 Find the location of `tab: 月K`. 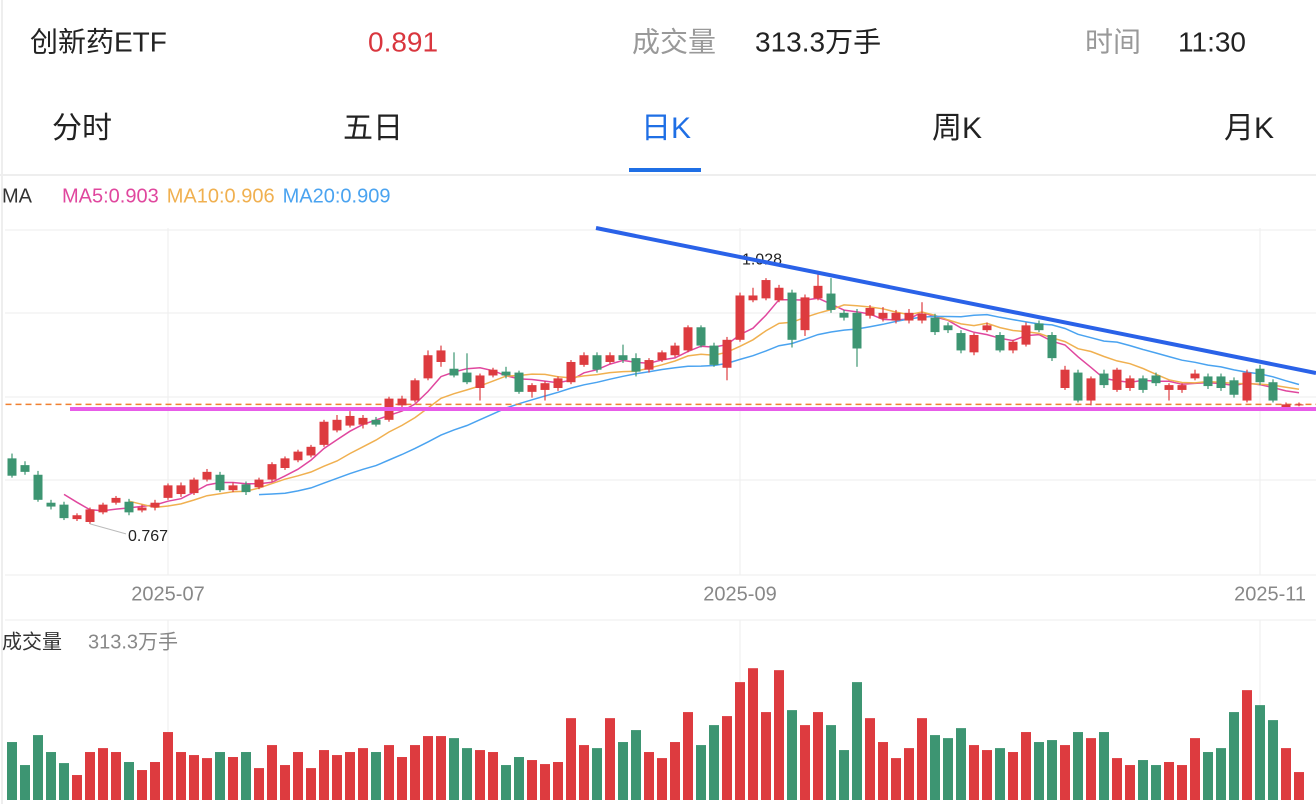

tab: 月K is located at coordinates (1249, 128).